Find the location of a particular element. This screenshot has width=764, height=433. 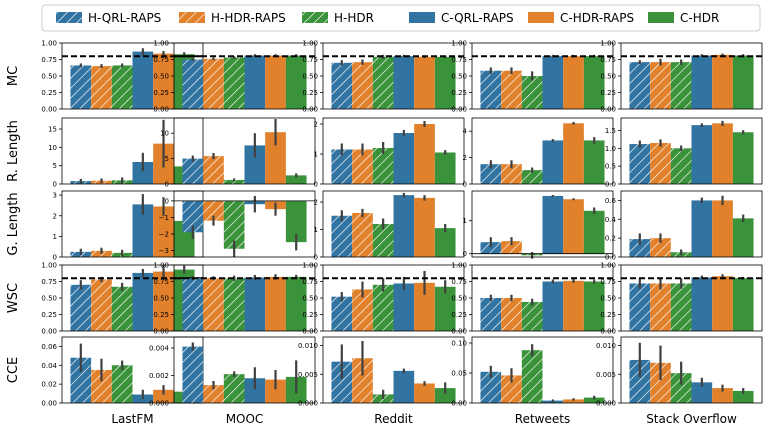

panel-g-length-mooc: −3 −2 −1 0 is located at coordinates (237, 224).